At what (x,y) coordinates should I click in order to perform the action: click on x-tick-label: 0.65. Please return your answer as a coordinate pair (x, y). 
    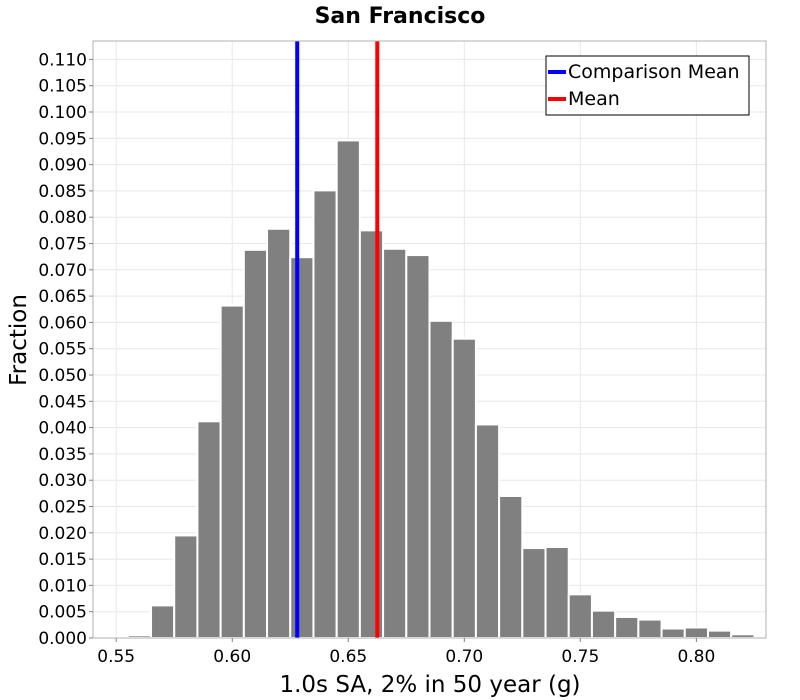
    Looking at the image, I should click on (348, 657).